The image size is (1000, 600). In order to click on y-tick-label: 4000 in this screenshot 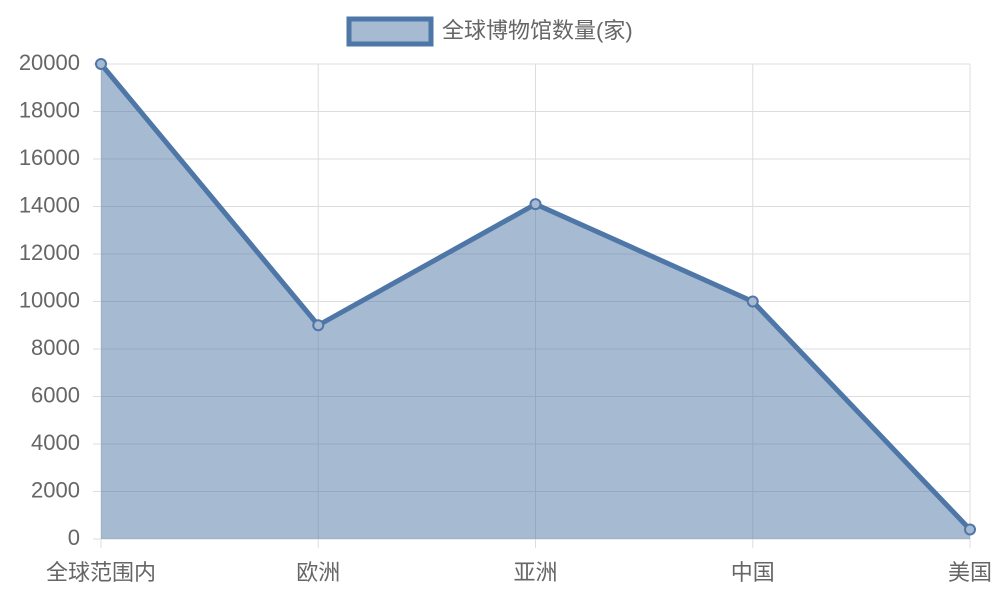, I will do `click(55, 442)`.